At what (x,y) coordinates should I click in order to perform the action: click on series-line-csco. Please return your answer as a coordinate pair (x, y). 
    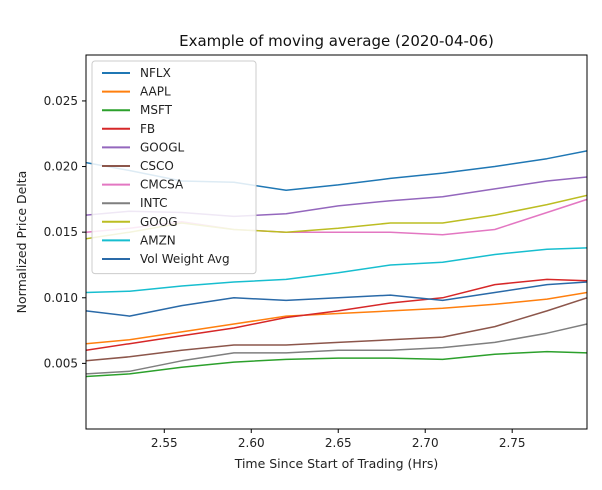
    Looking at the image, I should click on (336, 329).